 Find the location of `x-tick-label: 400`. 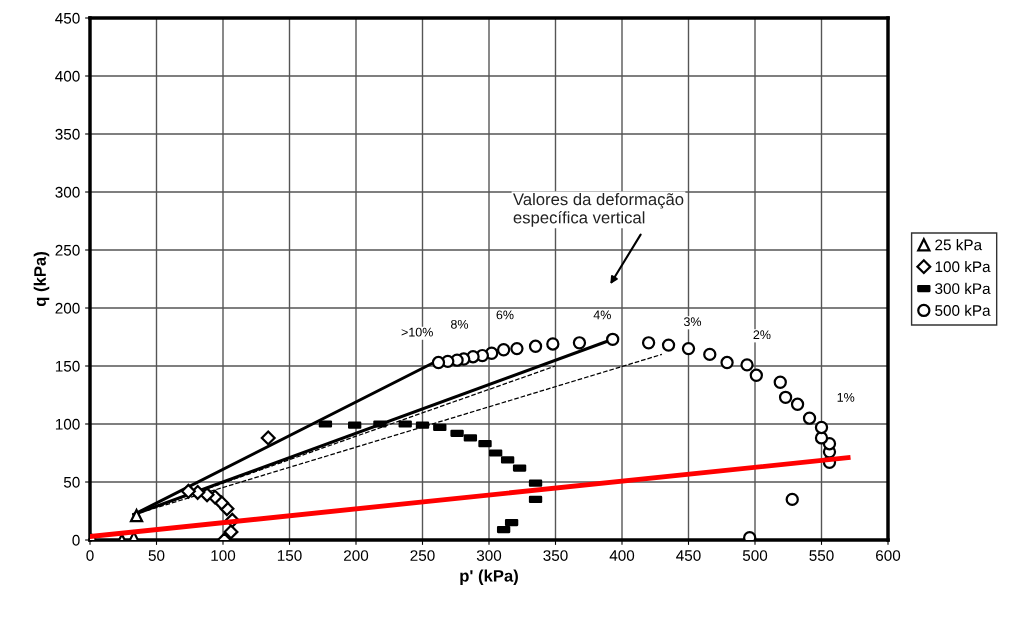

x-tick-label: 400 is located at coordinates (622, 555).